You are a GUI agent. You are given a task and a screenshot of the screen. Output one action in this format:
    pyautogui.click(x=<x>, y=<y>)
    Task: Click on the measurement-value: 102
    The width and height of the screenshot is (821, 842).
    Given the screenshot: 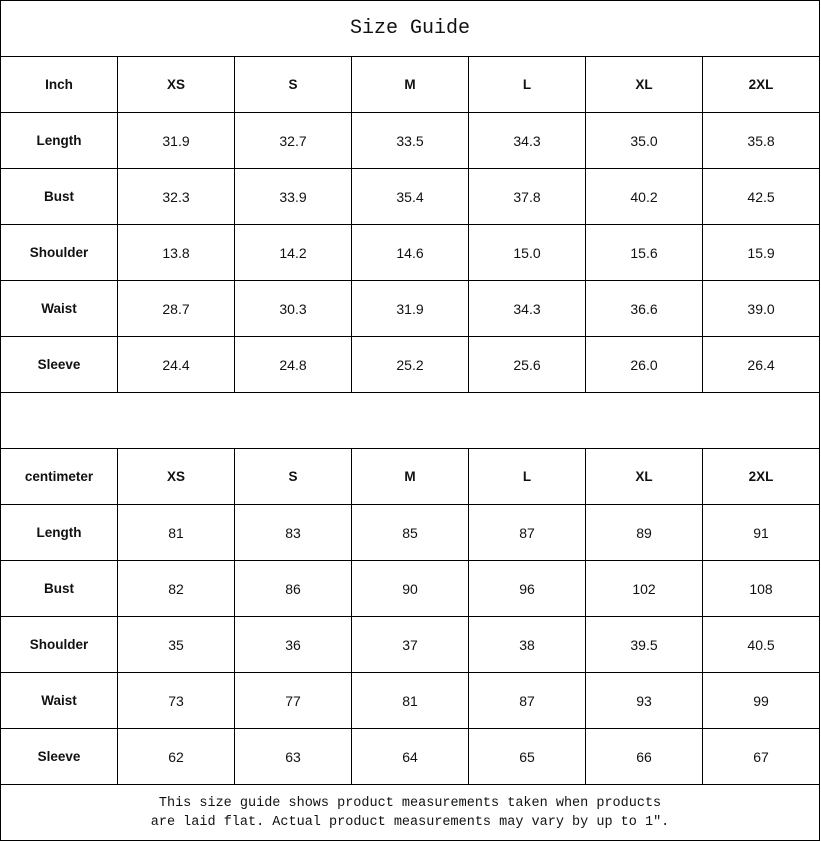 What is the action you would take?
    pyautogui.click(x=644, y=588)
    